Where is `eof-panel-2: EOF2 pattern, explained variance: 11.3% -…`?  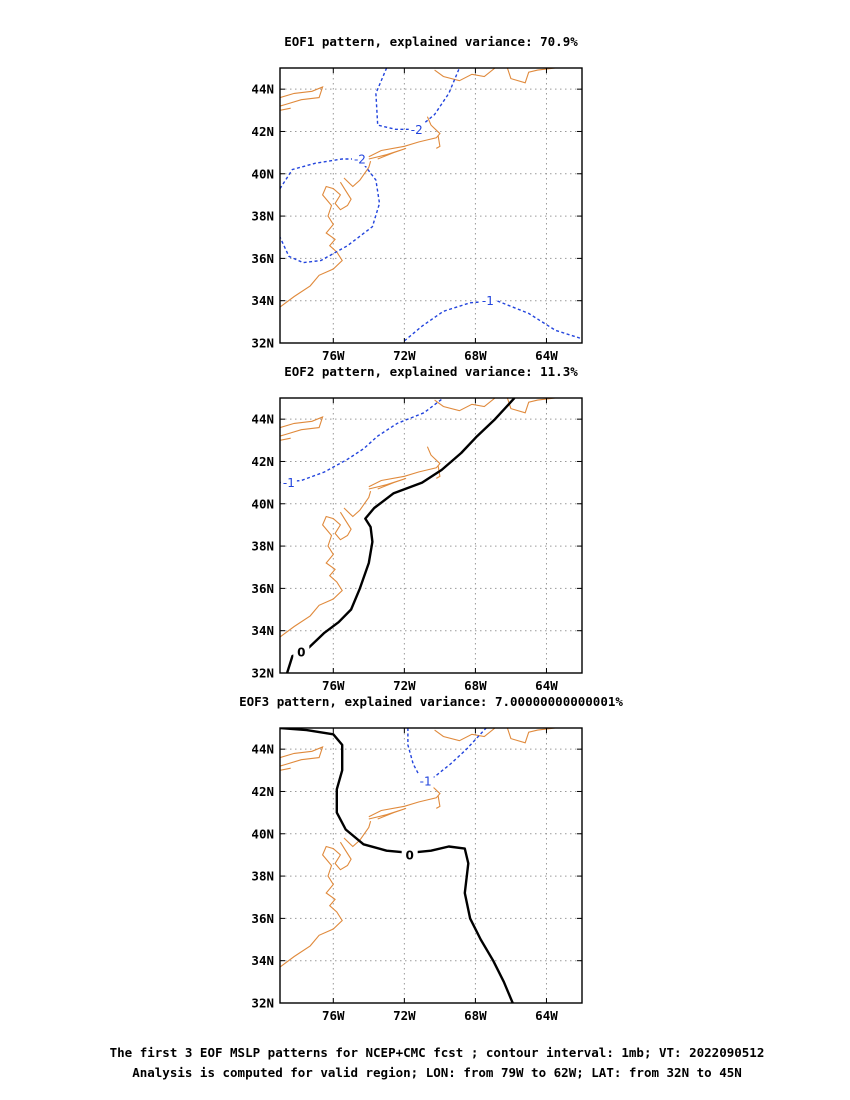
eof-panel-2: EOF2 pattern, explained variance: 11.3% -… is located at coordinates (417, 528).